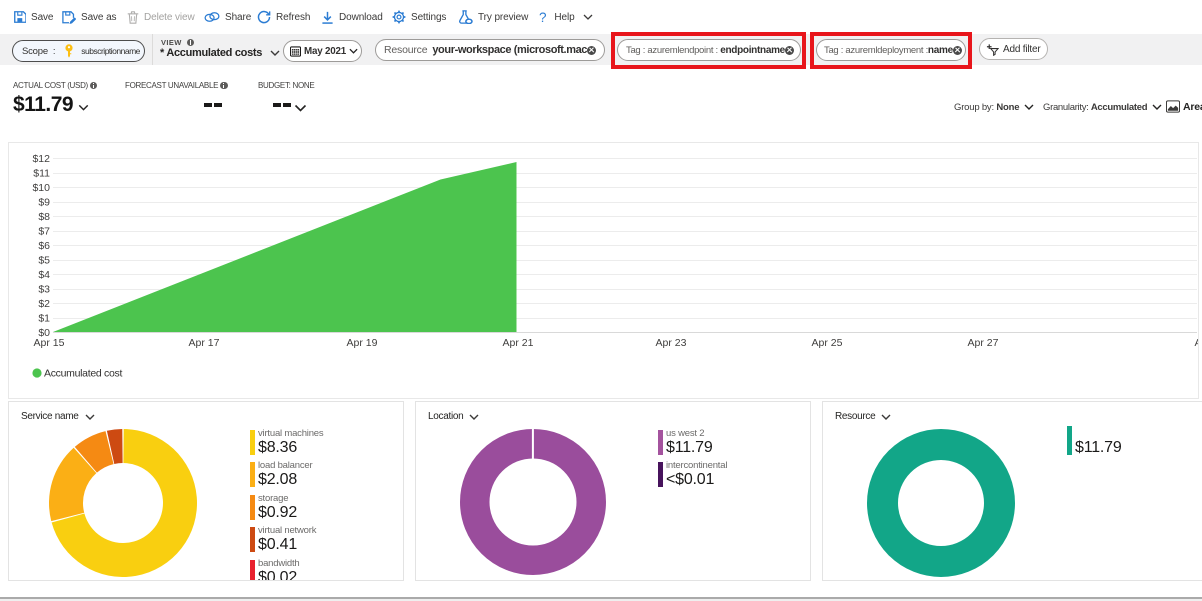 The width and height of the screenshot is (1202, 601). I want to click on svg-text: $4, so click(44, 275).